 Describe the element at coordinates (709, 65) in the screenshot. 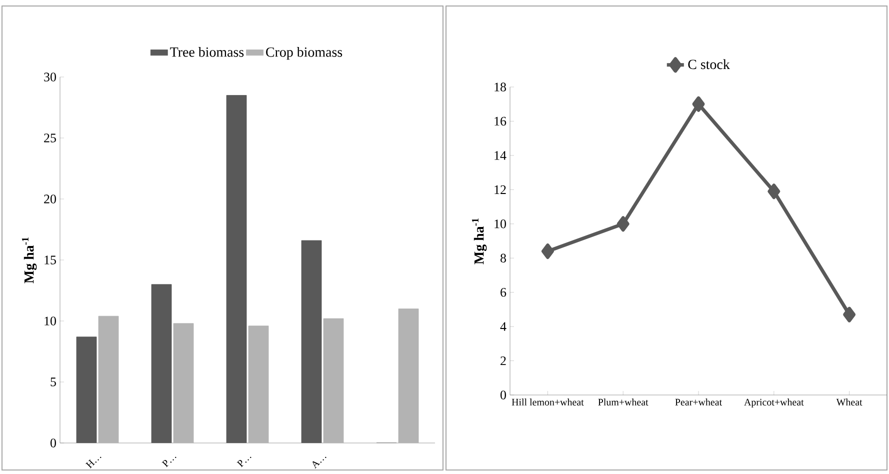

I see `legend-label: C stock` at that location.